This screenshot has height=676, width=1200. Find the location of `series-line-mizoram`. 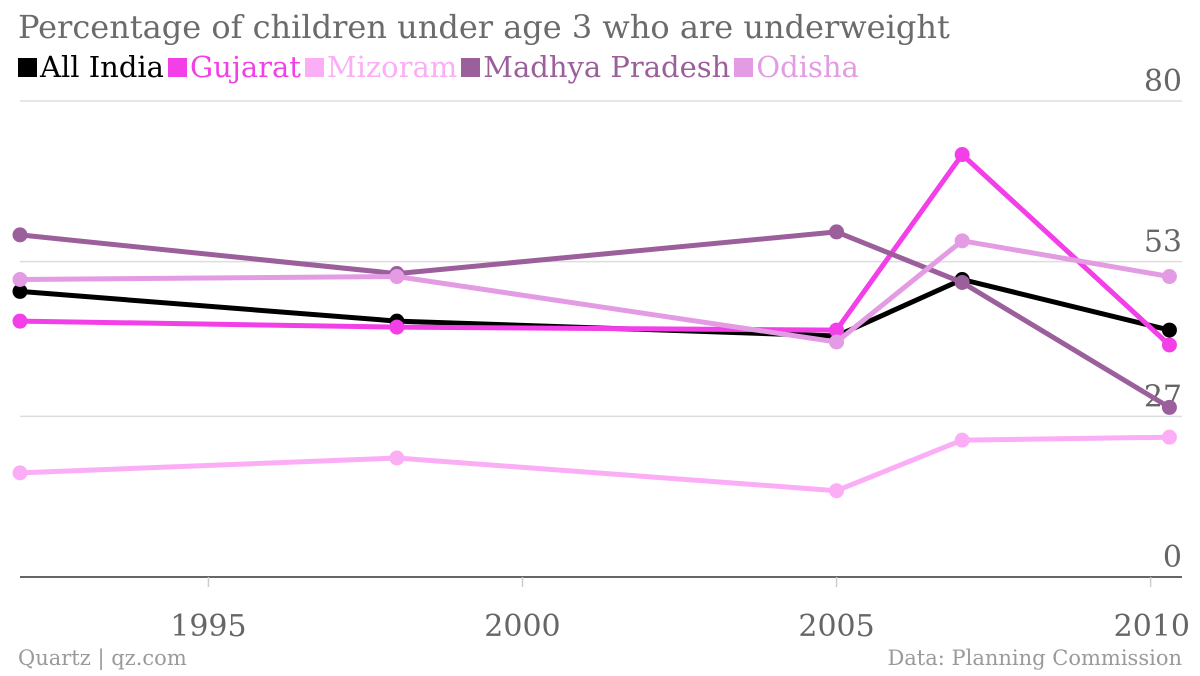

series-line-mizoram is located at coordinates (594, 464).